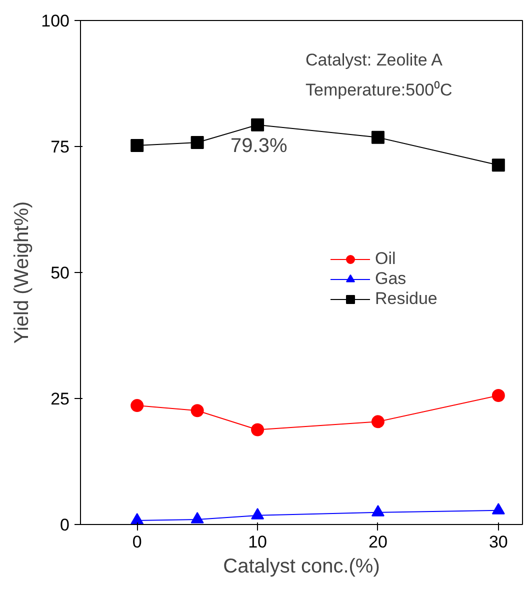 Image resolution: width=528 pixels, height=594 pixels. I want to click on y-tick-label: 75, so click(60, 147).